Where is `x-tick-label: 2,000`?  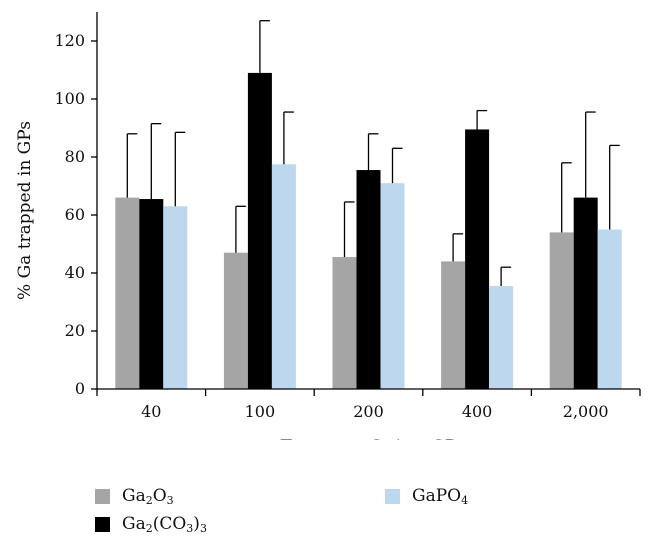 x-tick-label: 2,000 is located at coordinates (586, 411).